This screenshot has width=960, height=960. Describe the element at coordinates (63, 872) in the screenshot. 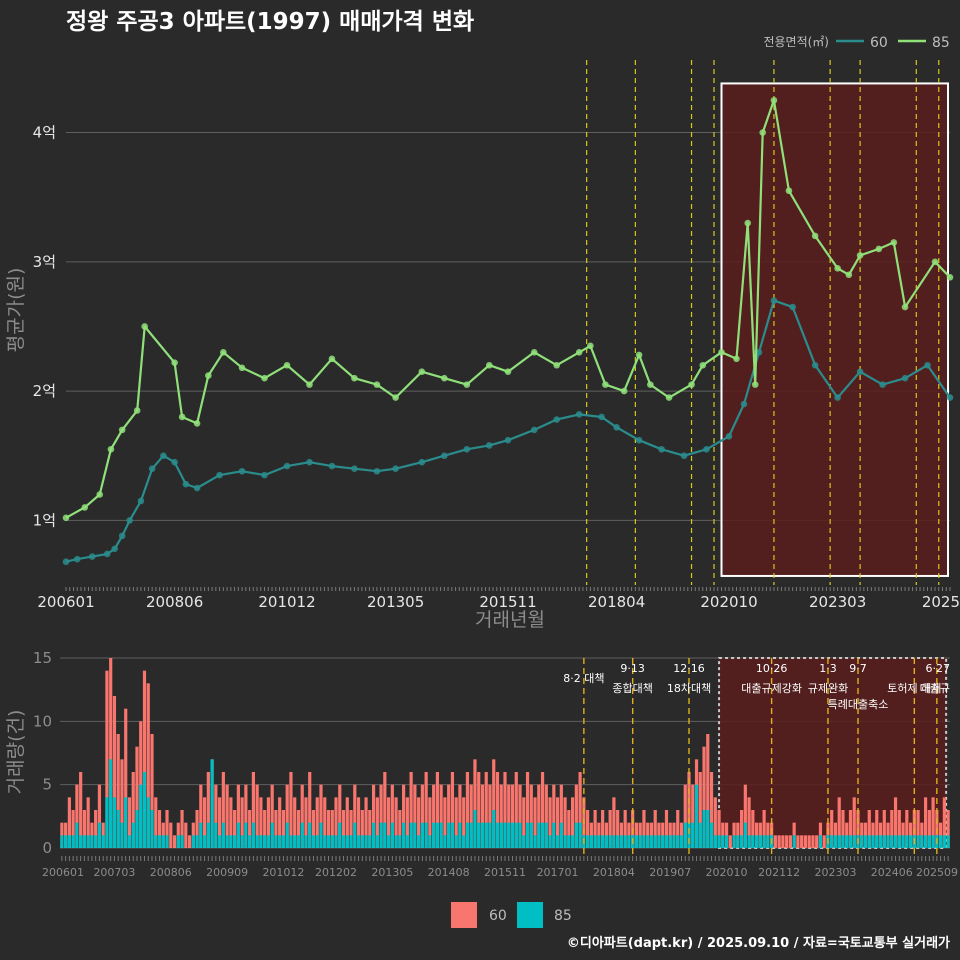

I see `volume-x-tick-0: 200601` at that location.